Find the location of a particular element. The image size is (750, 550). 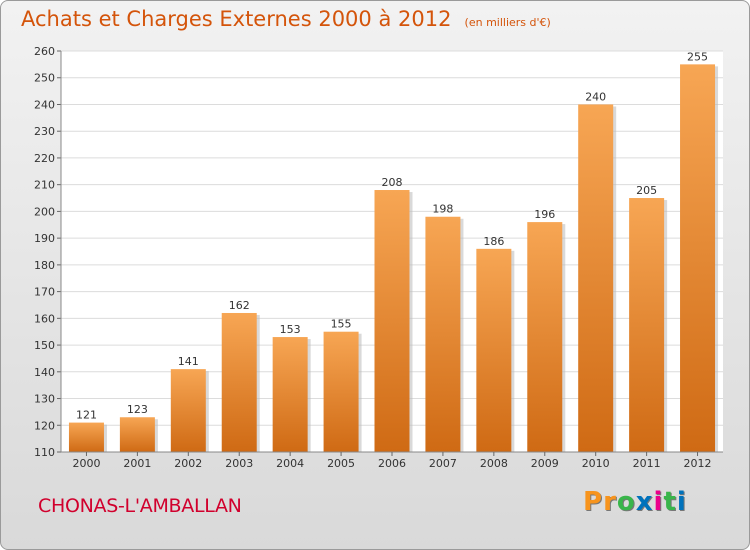

y-tick-label: 150 is located at coordinates (44, 345).